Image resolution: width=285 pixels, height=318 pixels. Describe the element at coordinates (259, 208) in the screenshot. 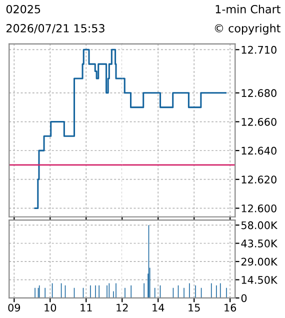

I see `y-tick-label: 12.600` at that location.